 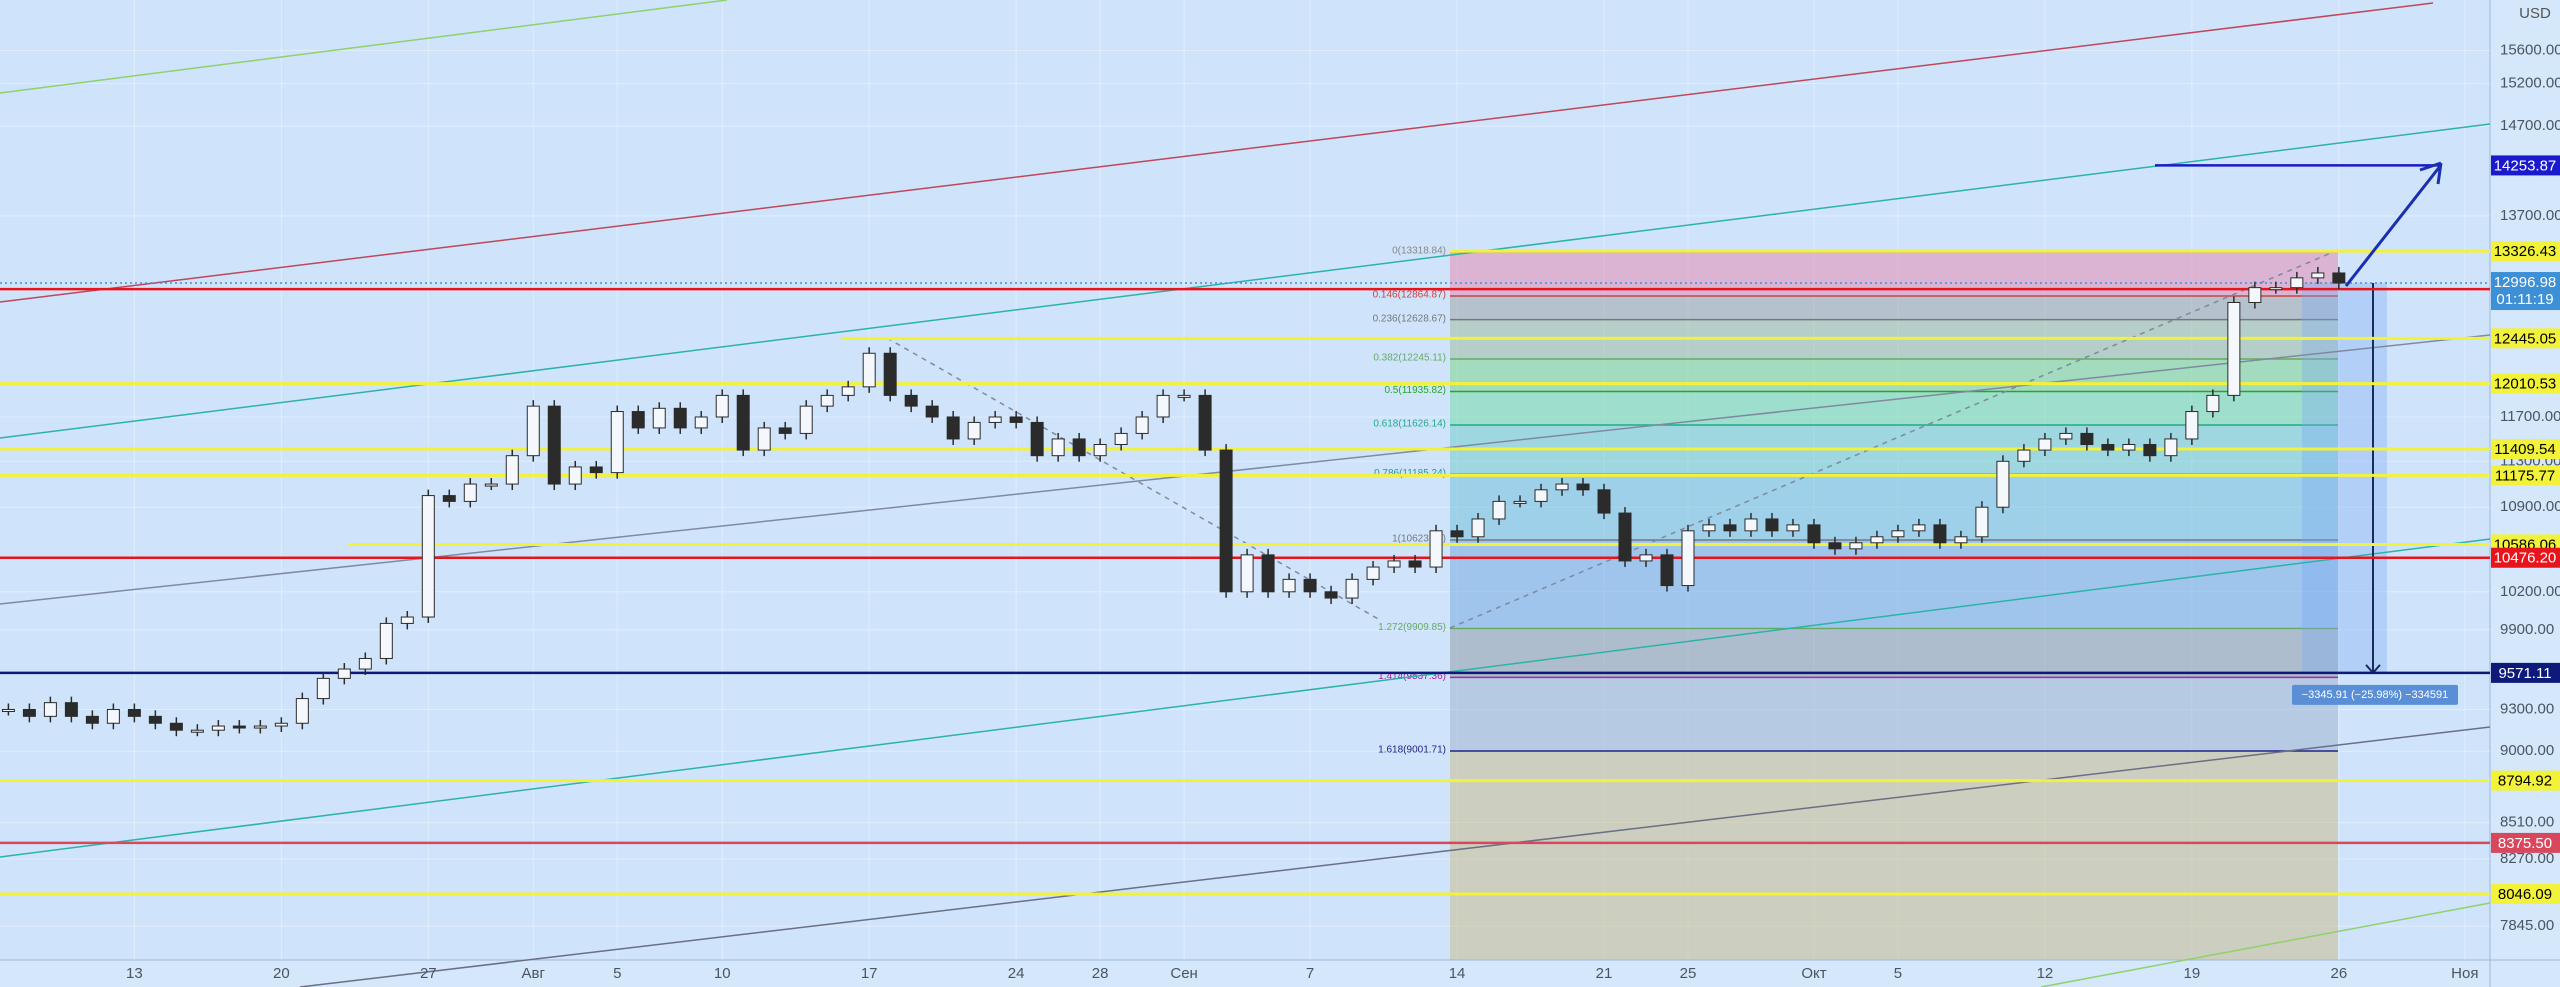 What do you see at coordinates (1310, 973) in the screenshot?
I see `x-tick-label: 7` at bounding box center [1310, 973].